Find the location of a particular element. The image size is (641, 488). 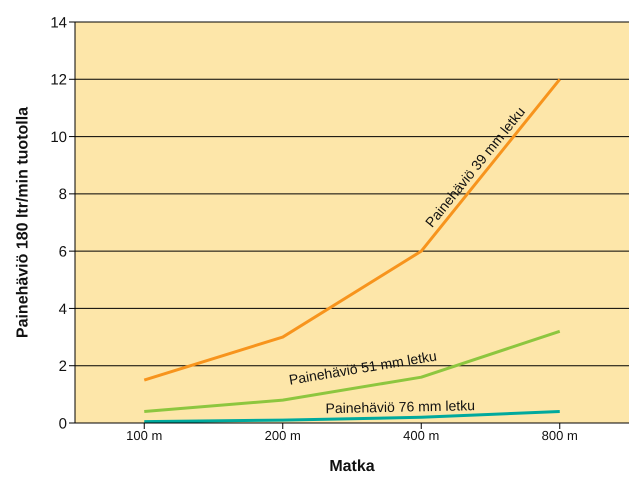

x-tick-label: 800 m is located at coordinates (560, 436).